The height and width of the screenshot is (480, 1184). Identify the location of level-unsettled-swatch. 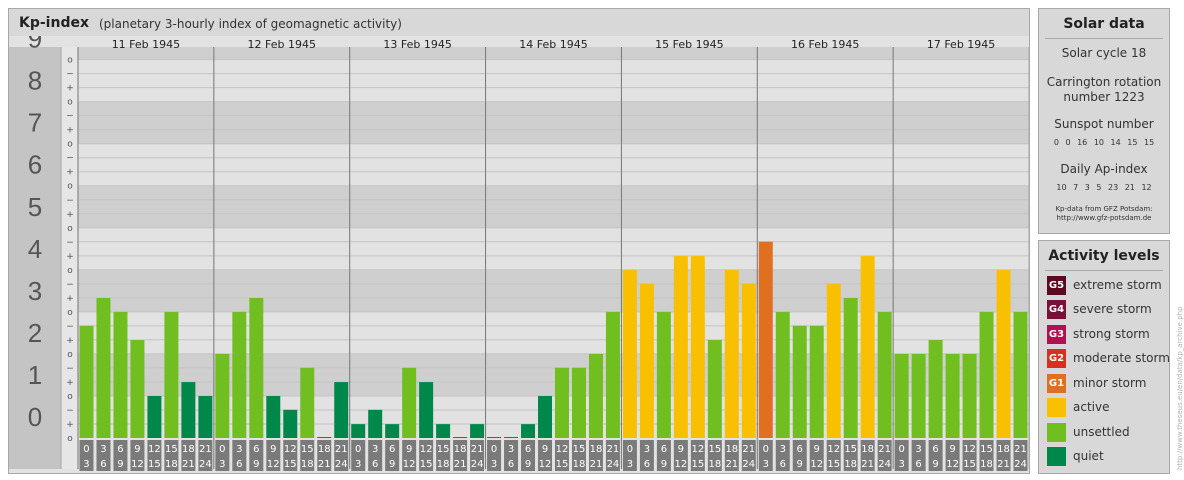
(1056, 432).